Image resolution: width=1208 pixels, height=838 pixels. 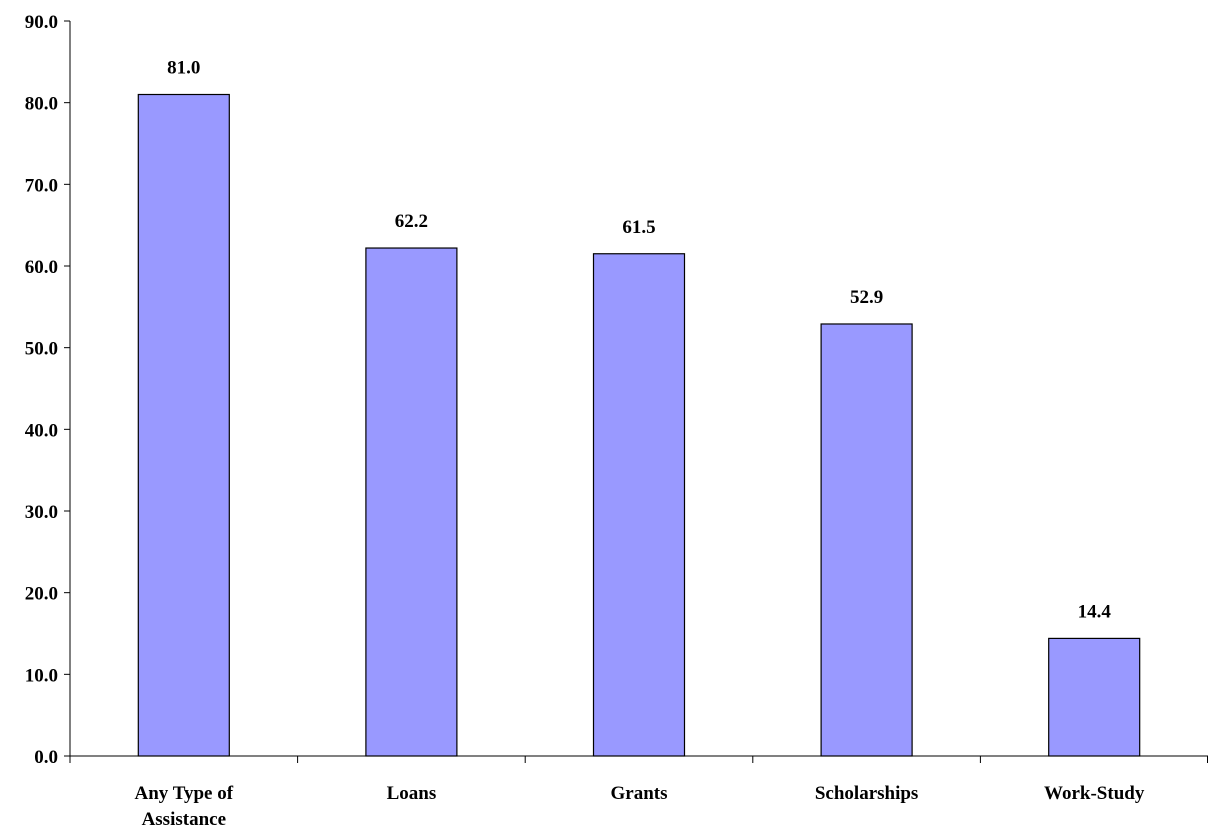 What do you see at coordinates (41, 512) in the screenshot?
I see `y-tick-label: 30.0` at bounding box center [41, 512].